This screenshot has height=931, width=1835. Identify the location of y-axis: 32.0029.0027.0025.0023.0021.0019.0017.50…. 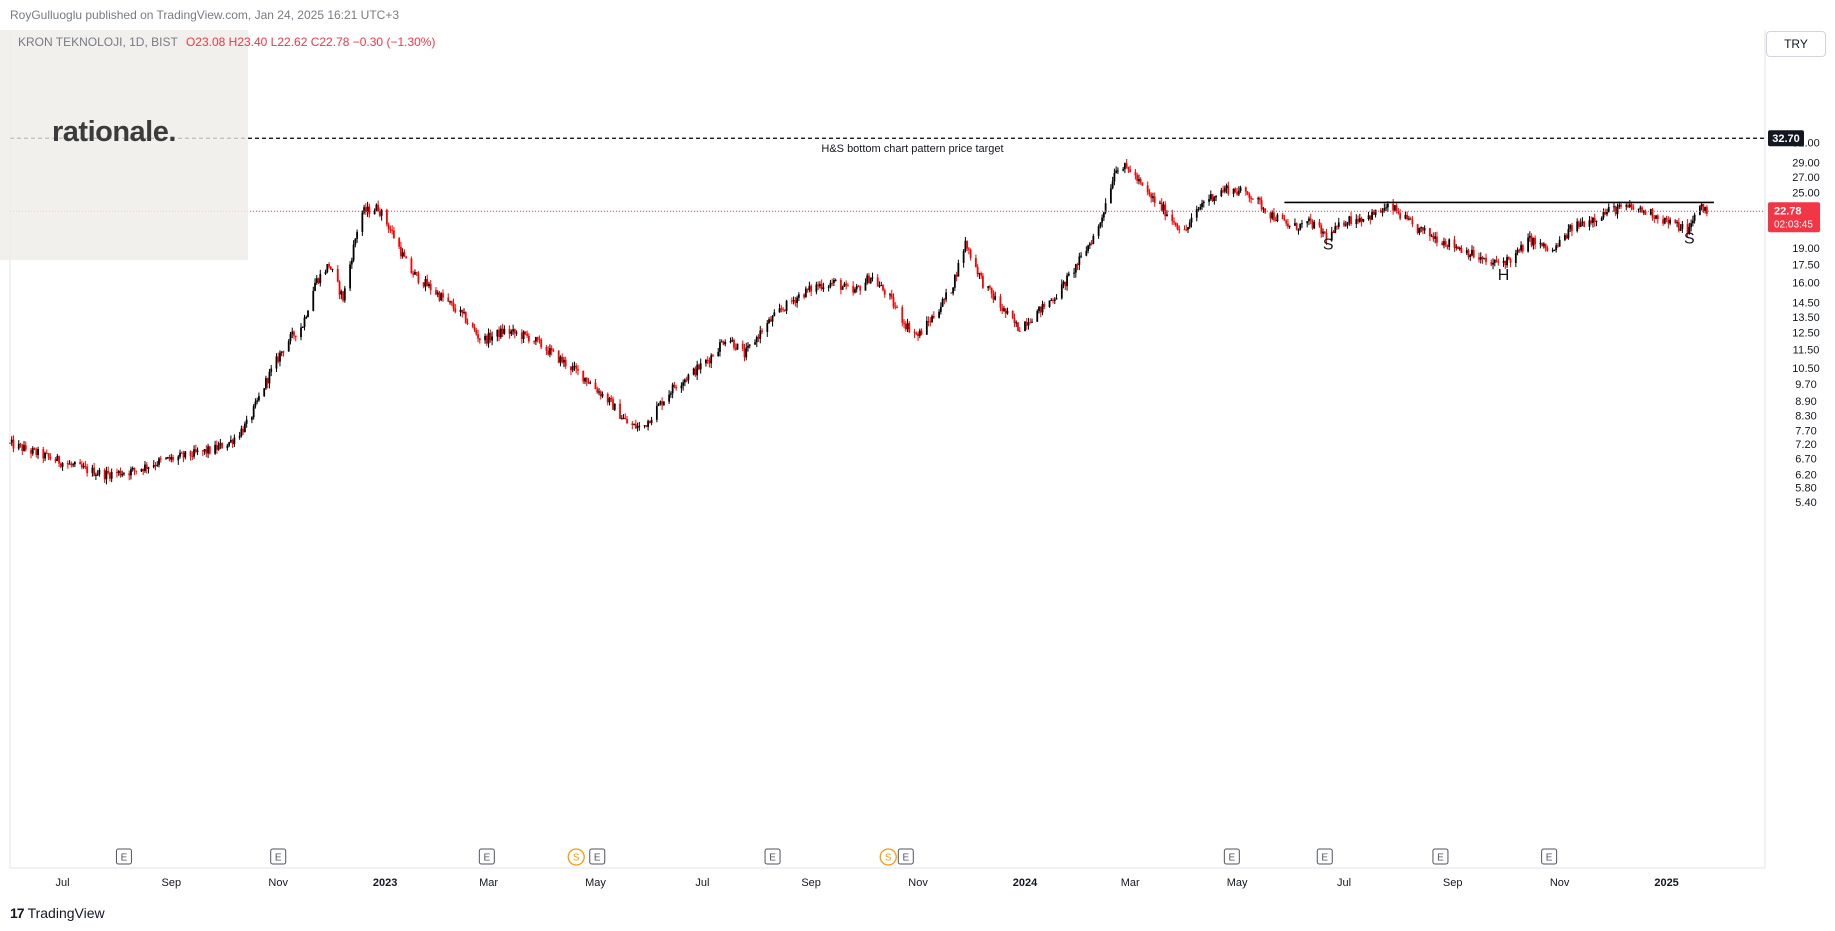
(1794, 319).